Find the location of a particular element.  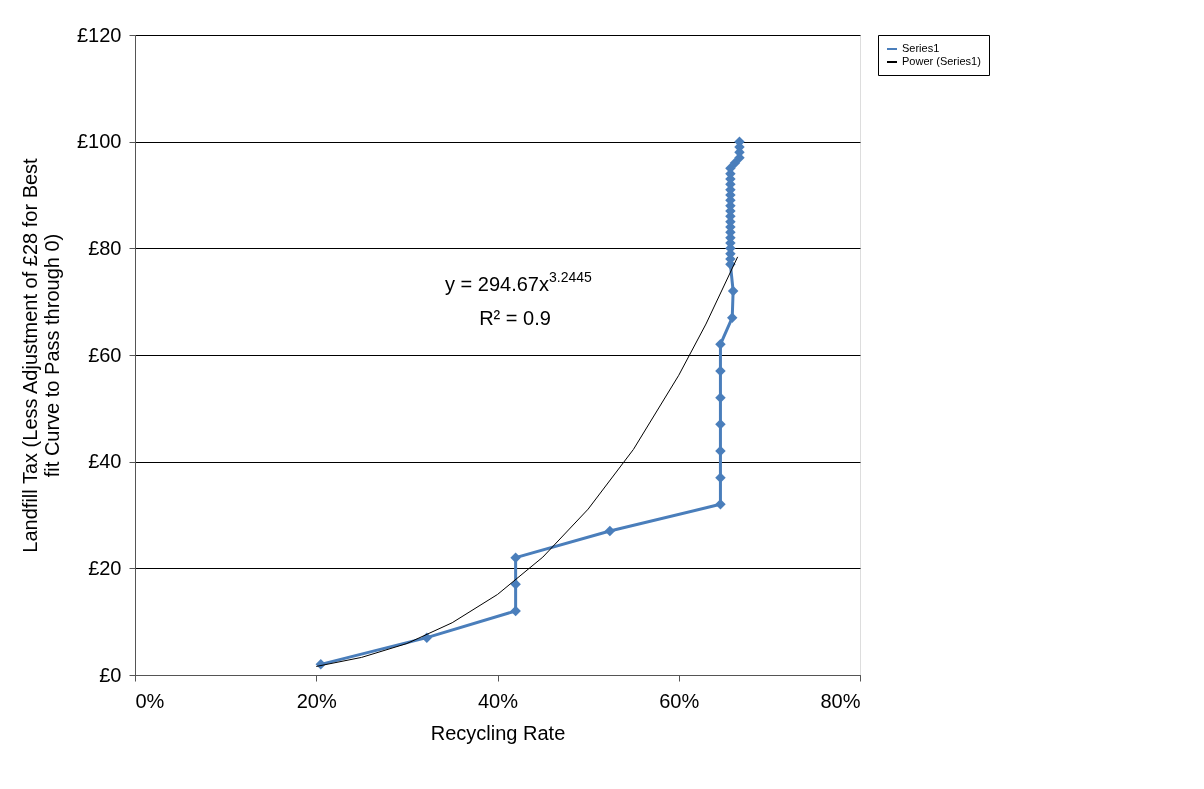

x-tick-label: 40% is located at coordinates (498, 700).